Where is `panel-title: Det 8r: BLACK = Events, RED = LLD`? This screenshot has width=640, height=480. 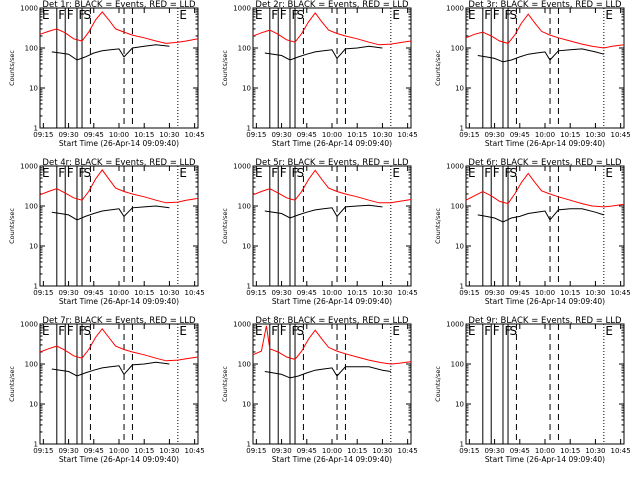 panel-title: Det 8r: BLACK = Events, RED = LLD is located at coordinates (332, 321).